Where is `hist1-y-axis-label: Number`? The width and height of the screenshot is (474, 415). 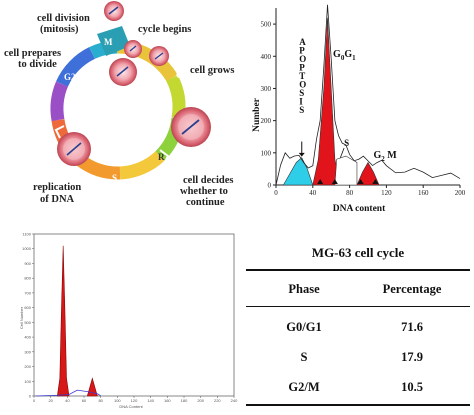
hist1-y-axis-label: Number is located at coordinates (257, 114).